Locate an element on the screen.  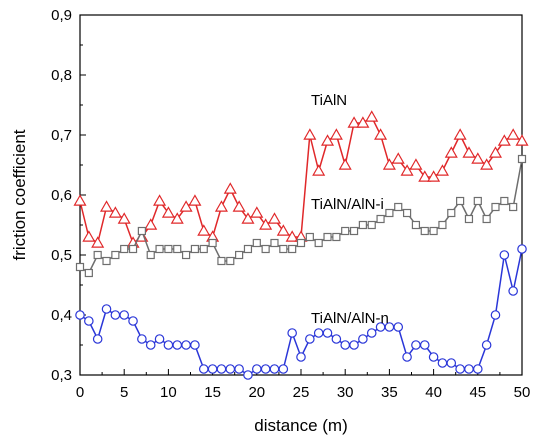
y-axis-ticks: 0,3 0,4 0,5 0,6 0,7 0,8 0,9 is located at coordinates (68, 195).